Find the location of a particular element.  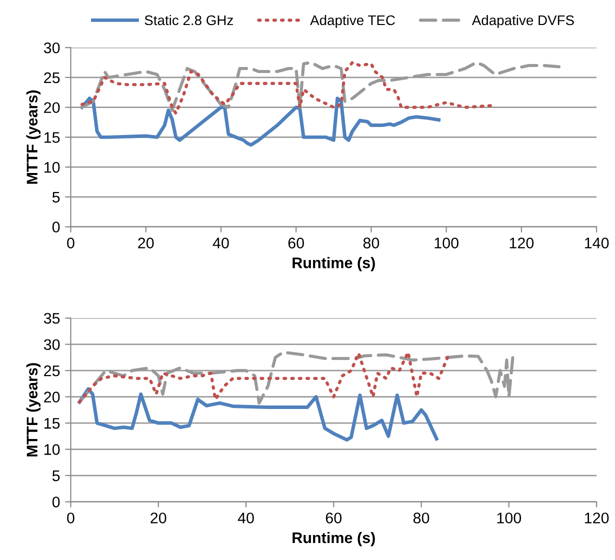

y-tick-label: 35 is located at coordinates (52, 318).